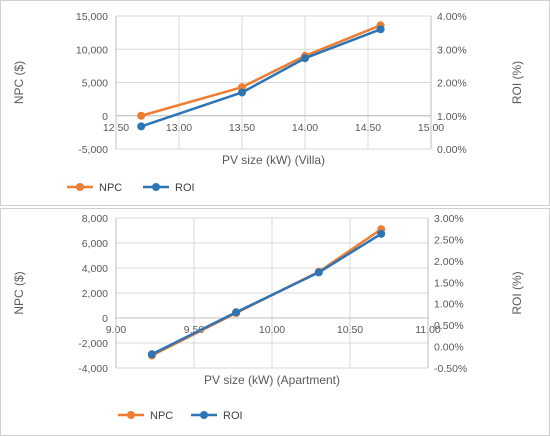 This screenshot has height=437, width=550. I want to click on y-tick-label: 8,000, so click(95, 219).